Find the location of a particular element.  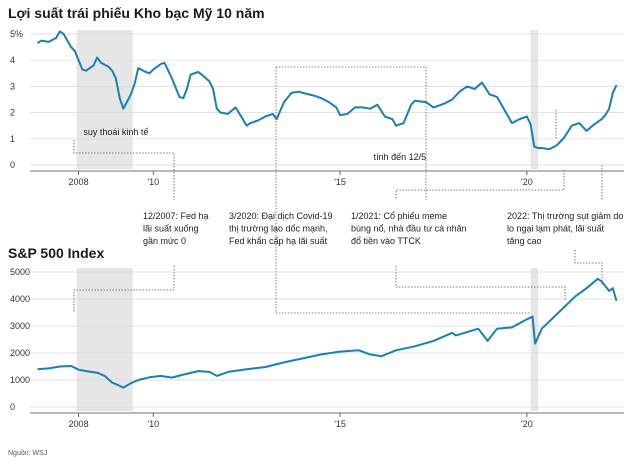

callout-line: 1/2021: Cổ phiếu meme is located at coordinates (399, 216).